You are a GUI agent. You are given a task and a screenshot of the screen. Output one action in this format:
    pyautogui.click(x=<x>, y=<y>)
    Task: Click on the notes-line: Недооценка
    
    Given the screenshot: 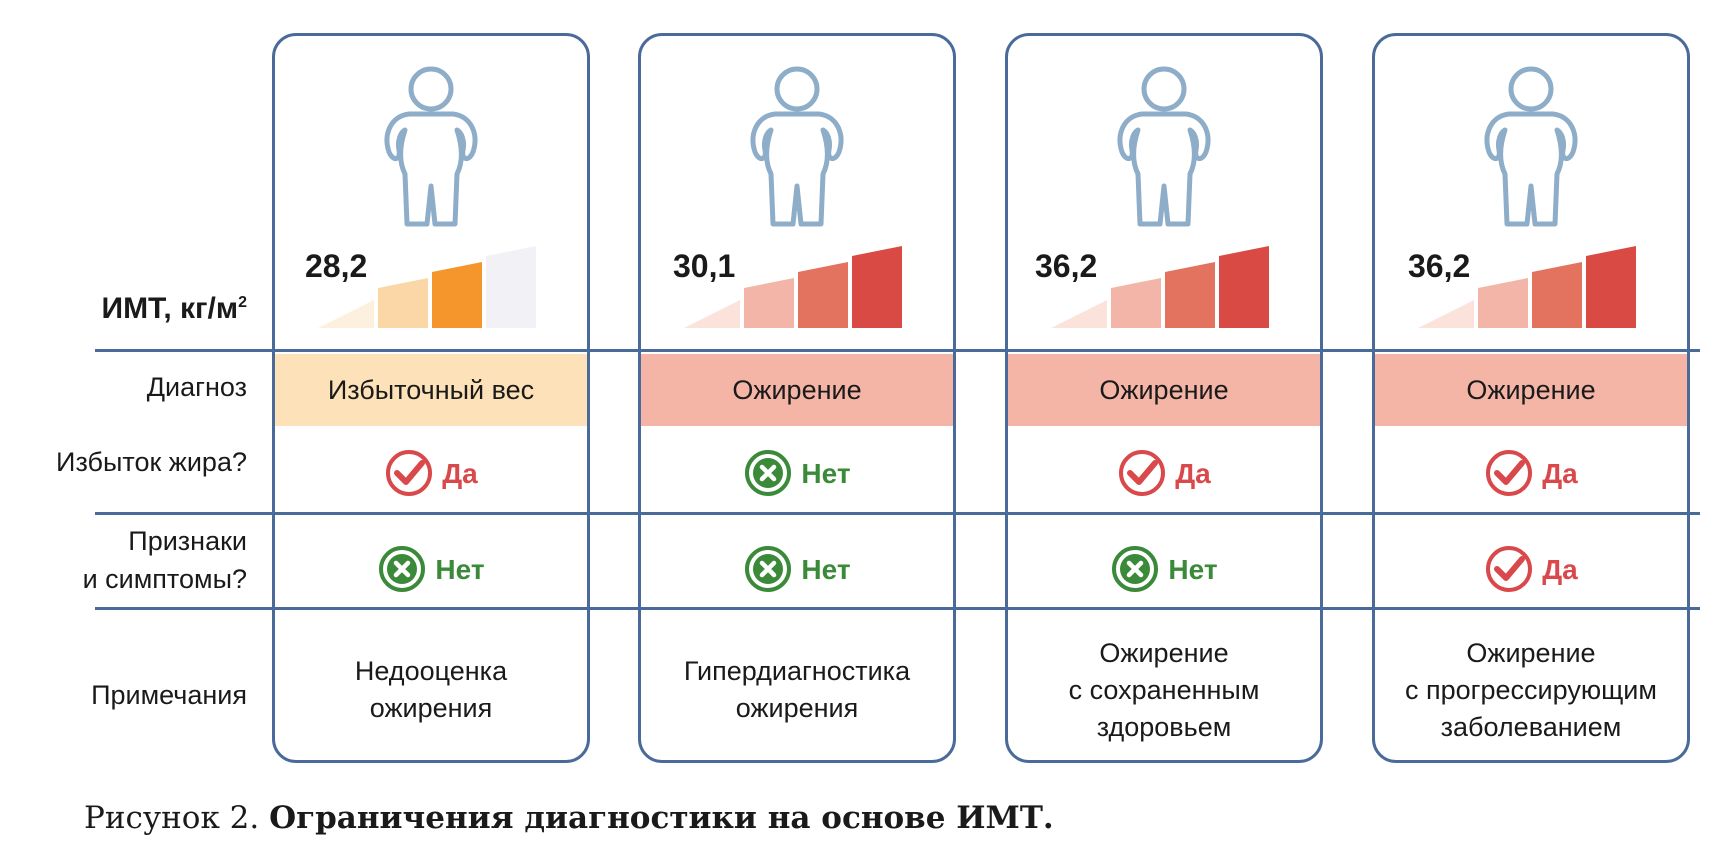 What is the action you would take?
    pyautogui.click(x=431, y=671)
    